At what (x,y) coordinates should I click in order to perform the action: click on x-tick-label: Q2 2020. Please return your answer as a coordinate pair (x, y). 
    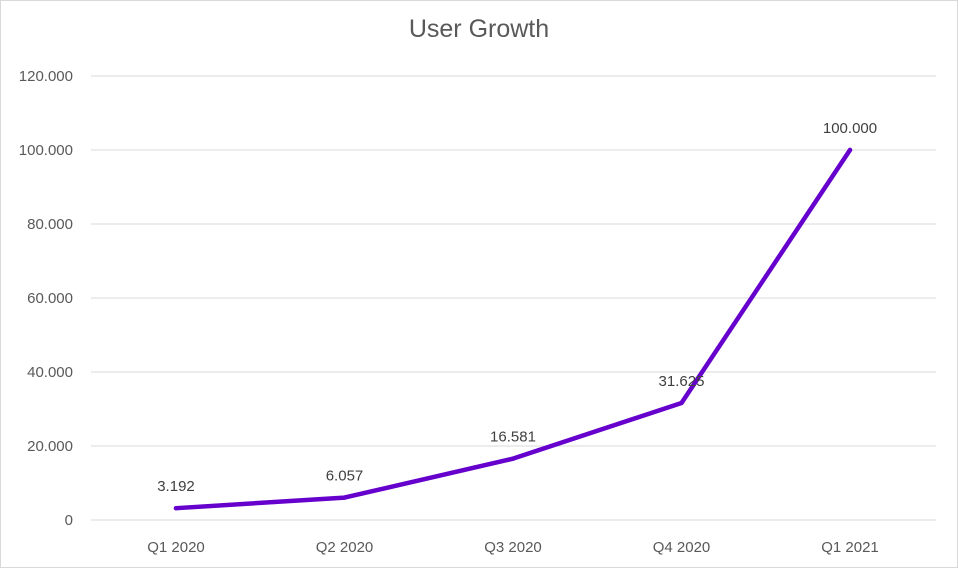
    Looking at the image, I should click on (345, 547).